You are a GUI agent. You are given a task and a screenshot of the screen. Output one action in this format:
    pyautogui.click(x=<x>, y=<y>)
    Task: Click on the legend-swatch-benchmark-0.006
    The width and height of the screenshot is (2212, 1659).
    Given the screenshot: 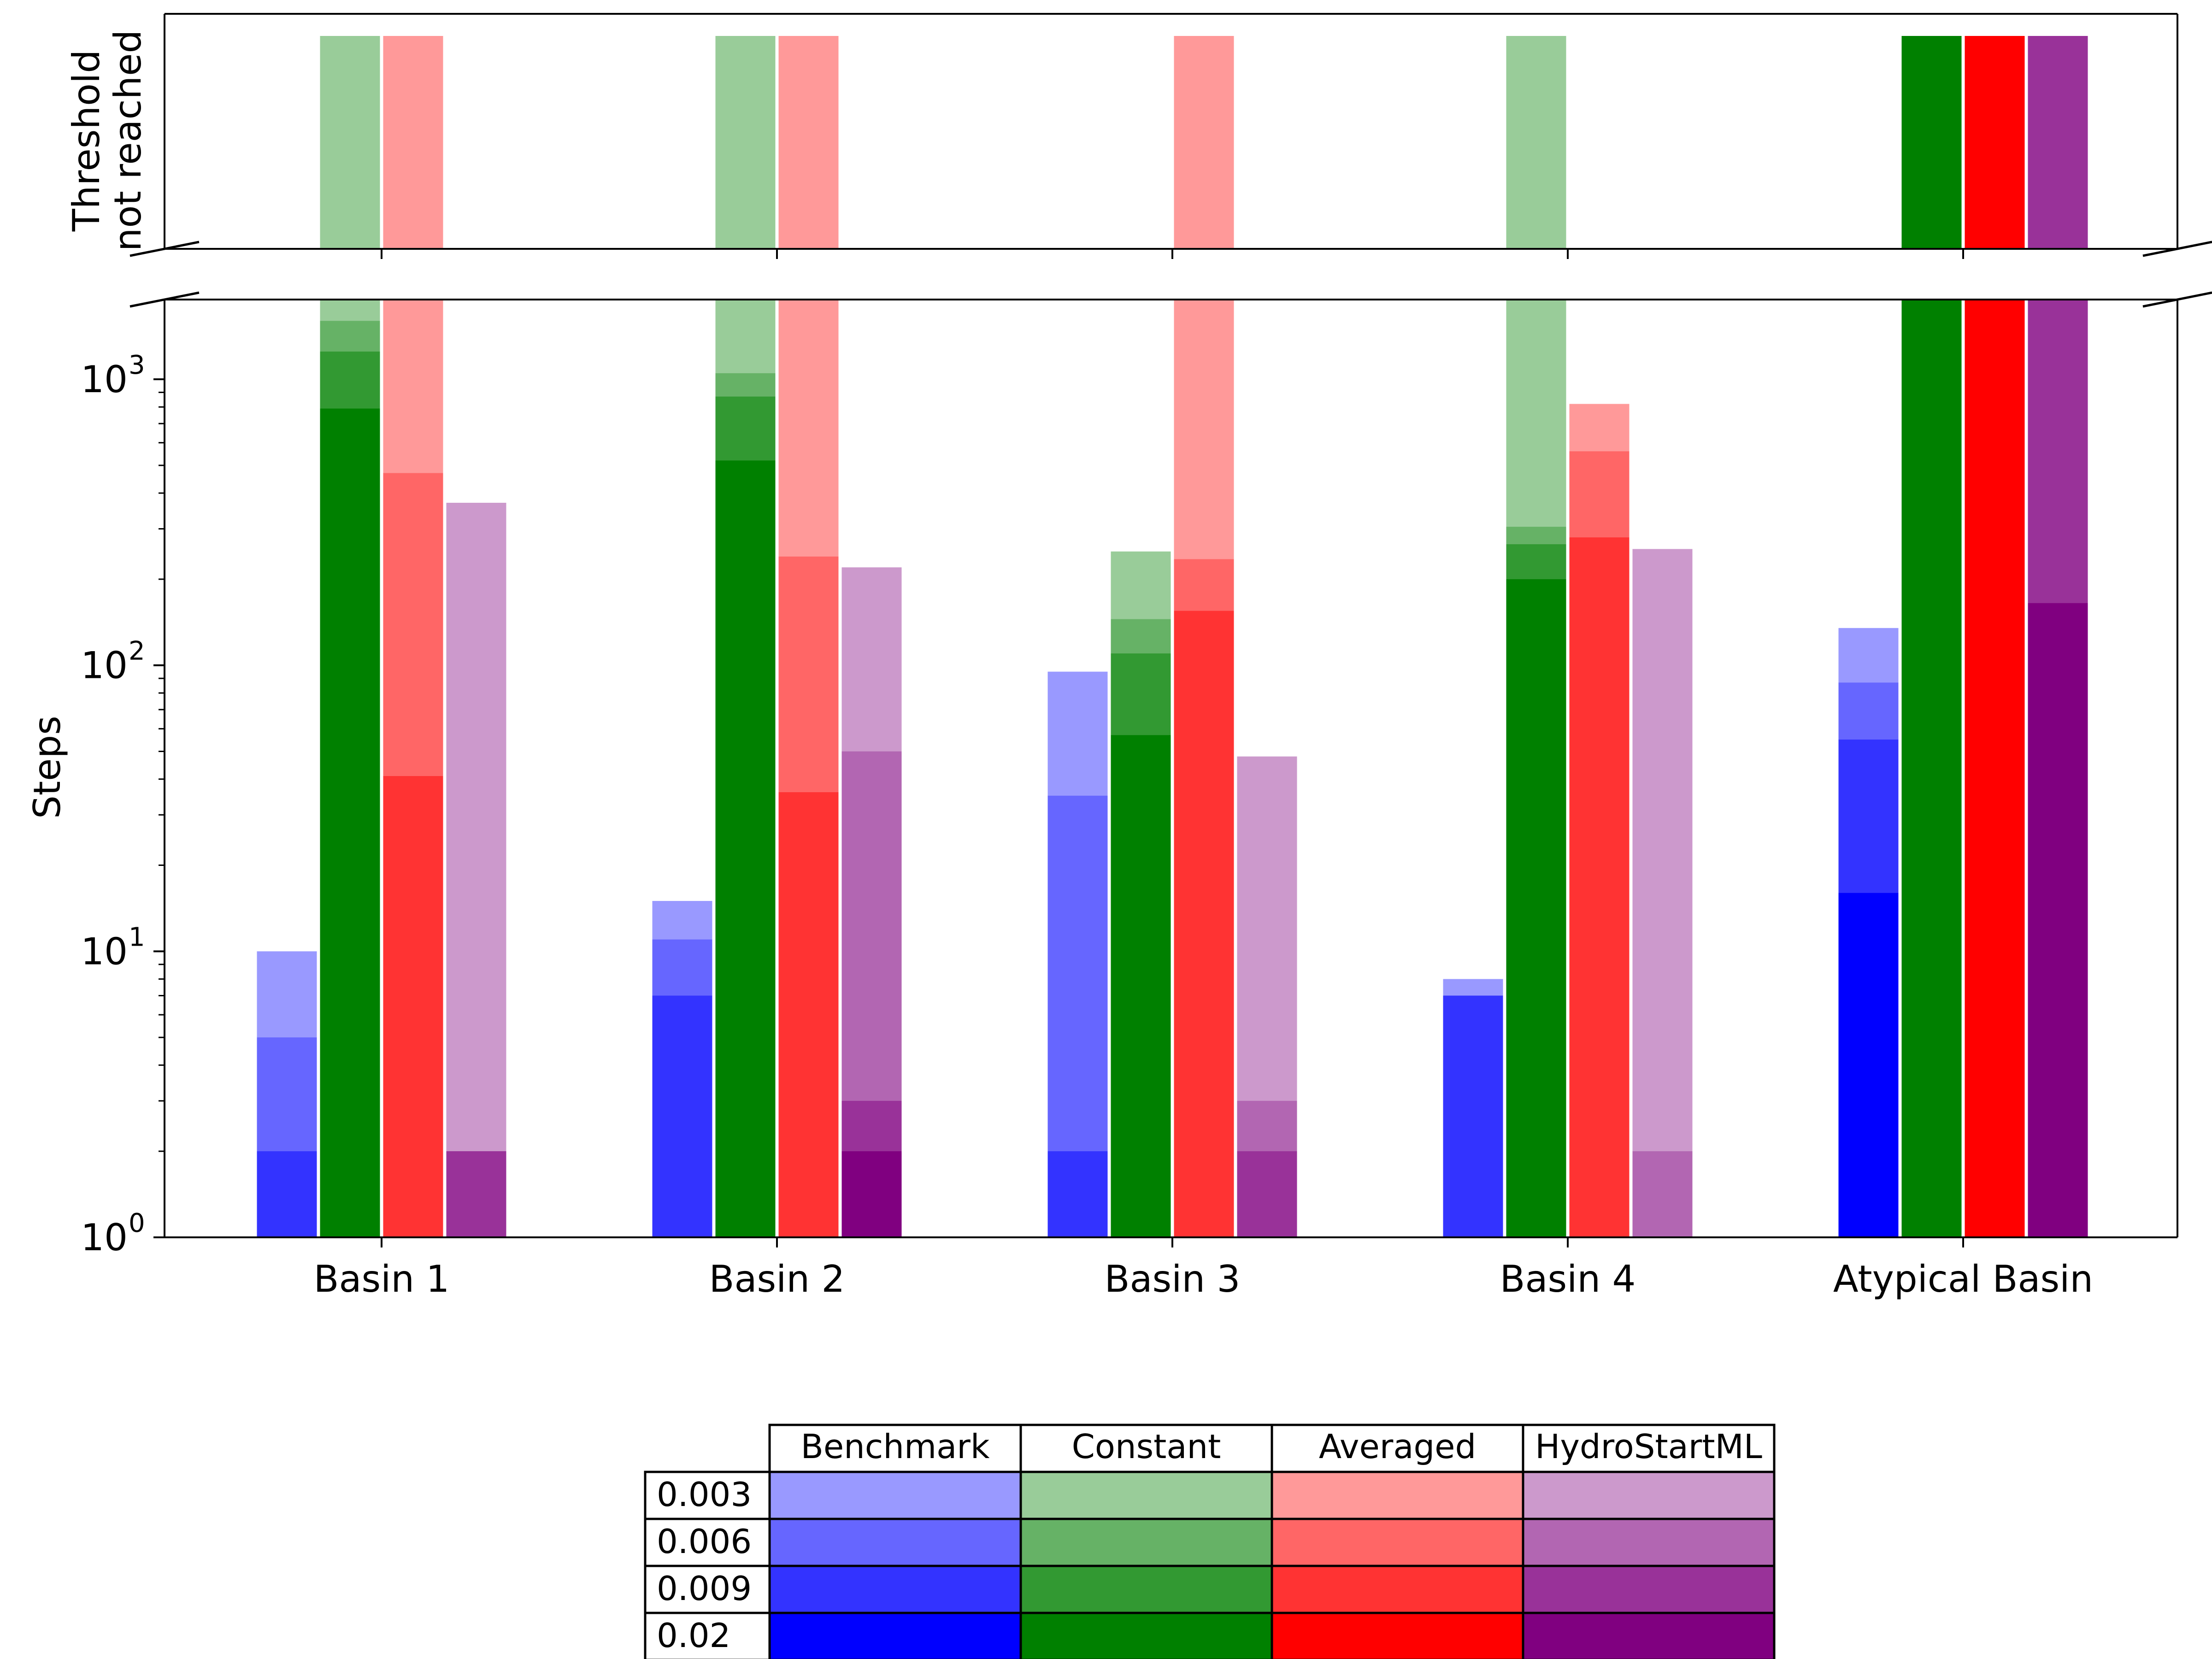 What is the action you would take?
    pyautogui.click(x=895, y=1542)
    